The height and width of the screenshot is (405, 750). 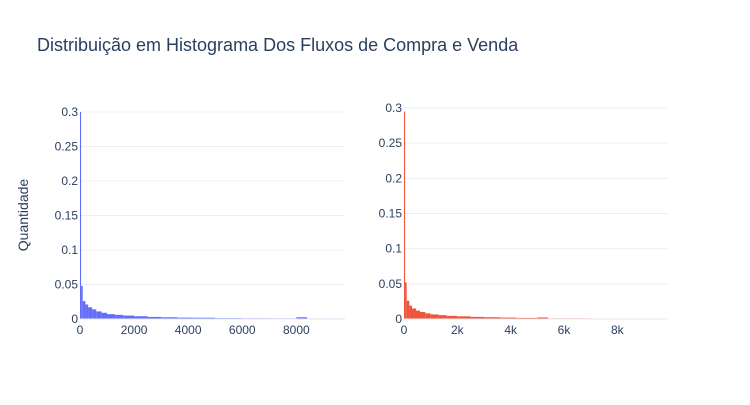 I want to click on x-tick-label: 4000, so click(x=188, y=330).